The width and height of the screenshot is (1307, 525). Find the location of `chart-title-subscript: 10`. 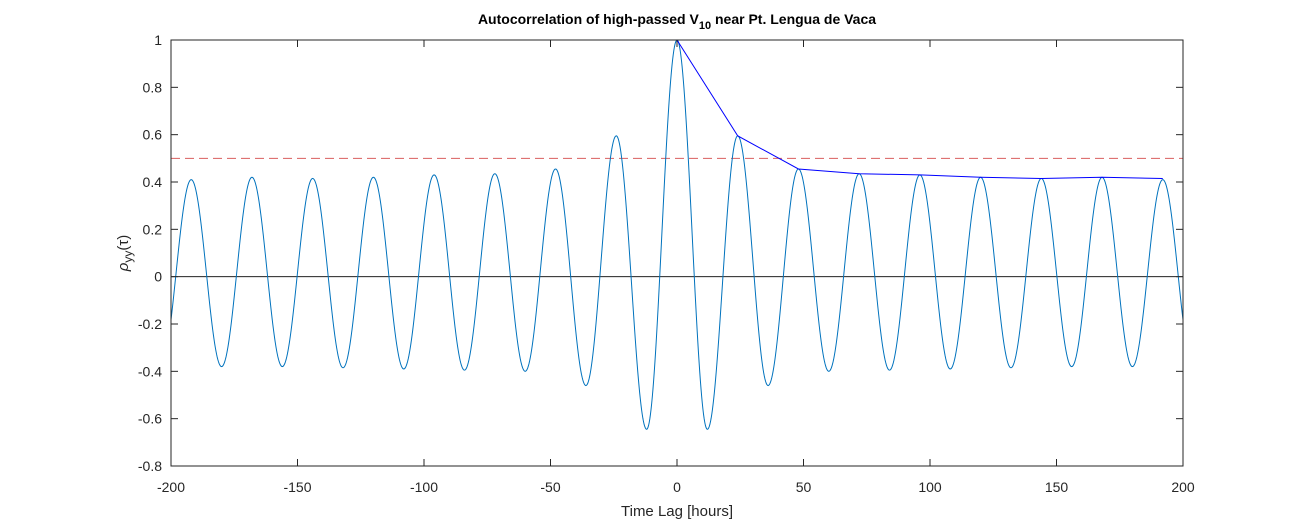

chart-title-subscript: 10 is located at coordinates (705, 26).